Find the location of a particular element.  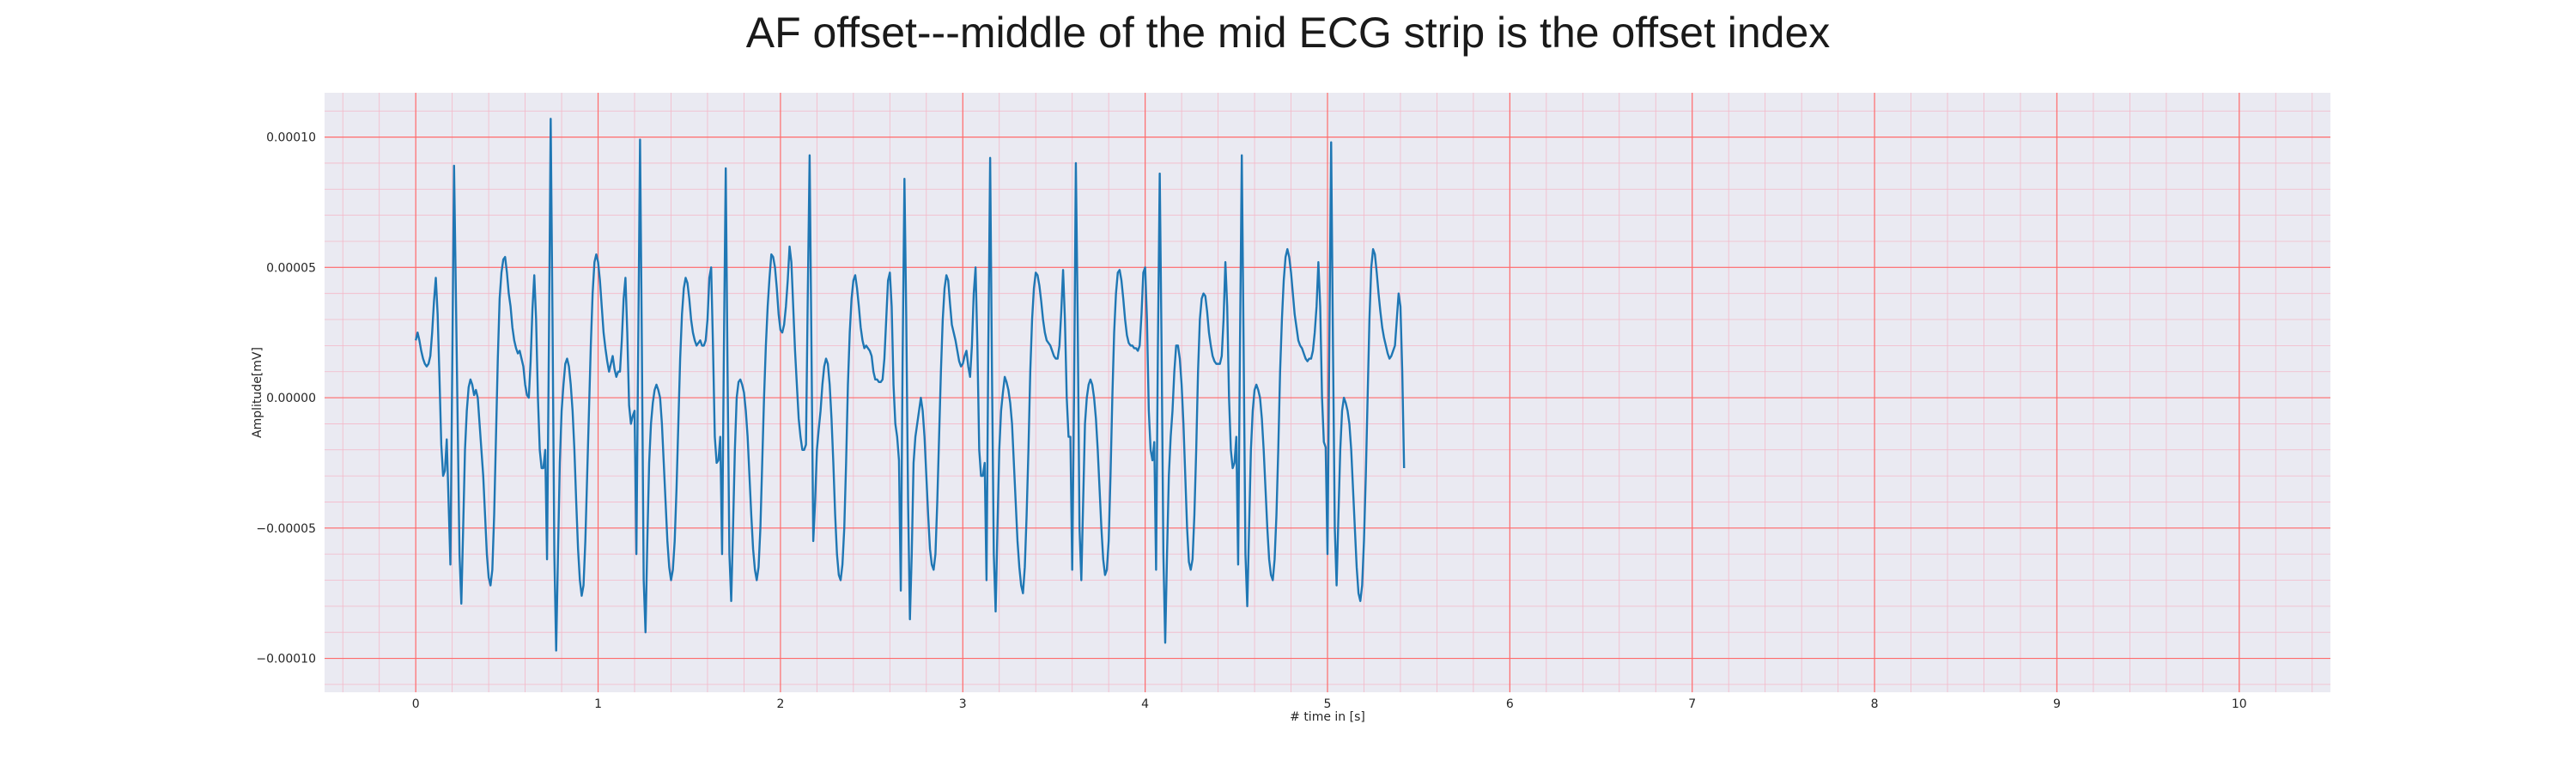

x-tick-label: 6 is located at coordinates (1510, 704).